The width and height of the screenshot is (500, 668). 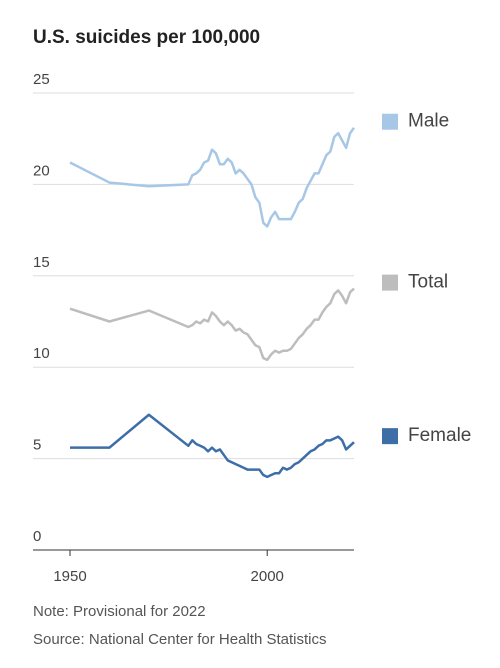 What do you see at coordinates (41, 79) in the screenshot?
I see `y-tick-label: 25` at bounding box center [41, 79].